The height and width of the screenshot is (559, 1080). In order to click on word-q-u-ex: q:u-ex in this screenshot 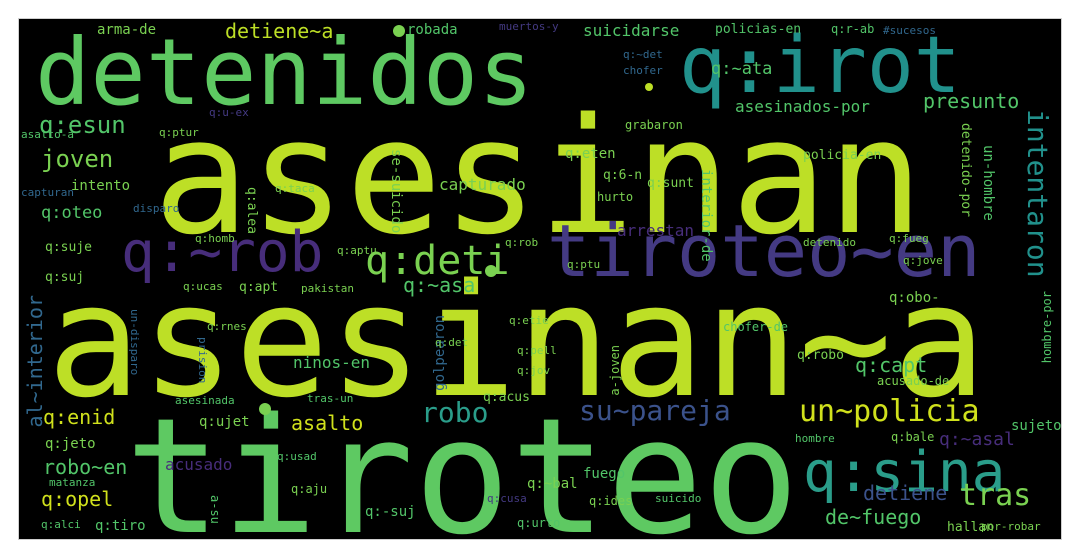, I will do `click(229, 112)`.